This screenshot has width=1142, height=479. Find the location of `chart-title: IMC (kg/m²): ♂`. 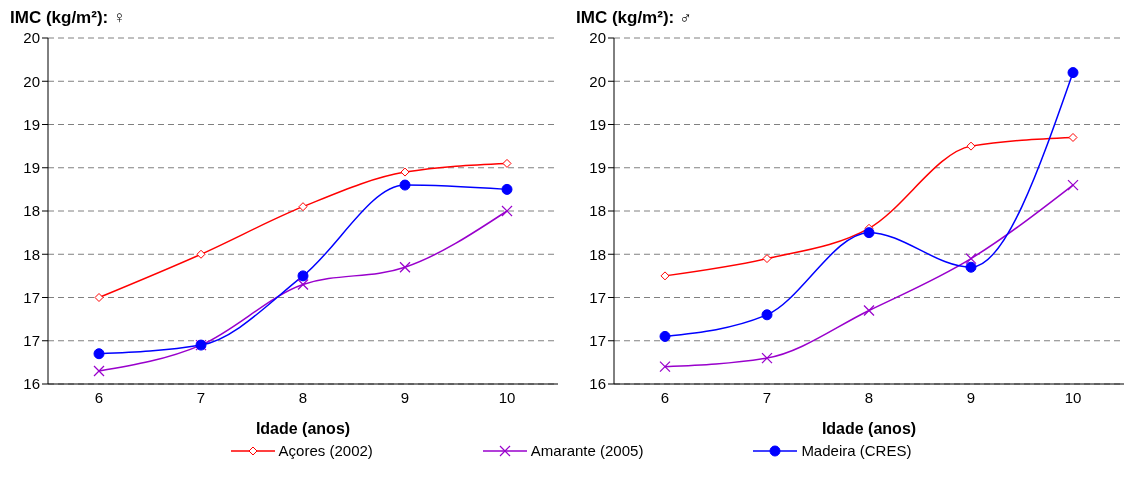

chart-title: IMC (kg/m²): ♂ is located at coordinates (634, 18).